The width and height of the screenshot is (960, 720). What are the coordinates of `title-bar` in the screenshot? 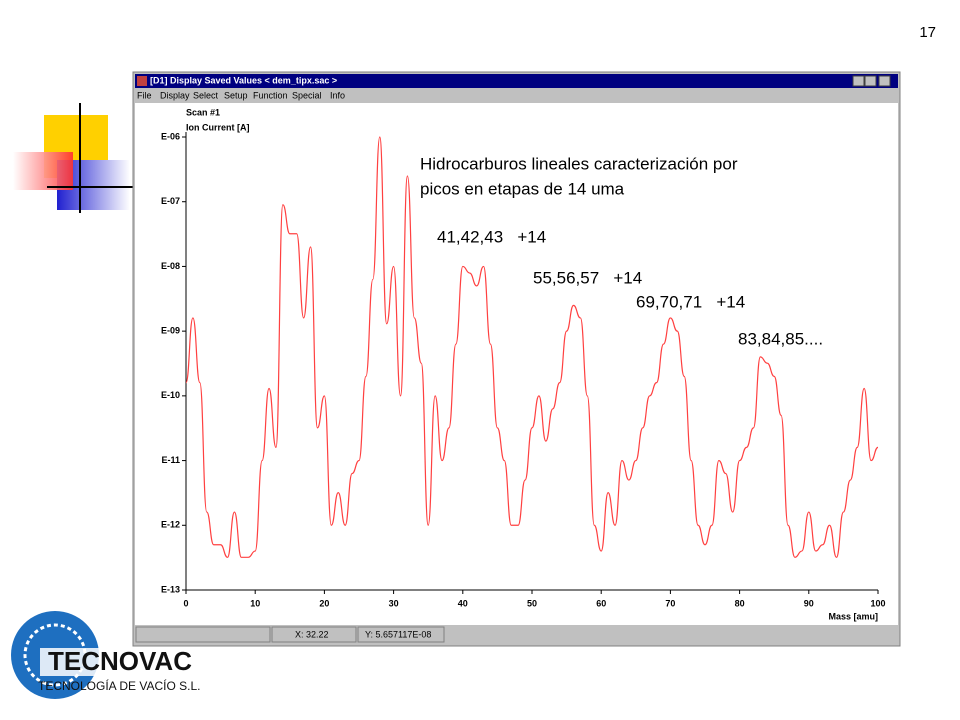 It's located at (516, 81).